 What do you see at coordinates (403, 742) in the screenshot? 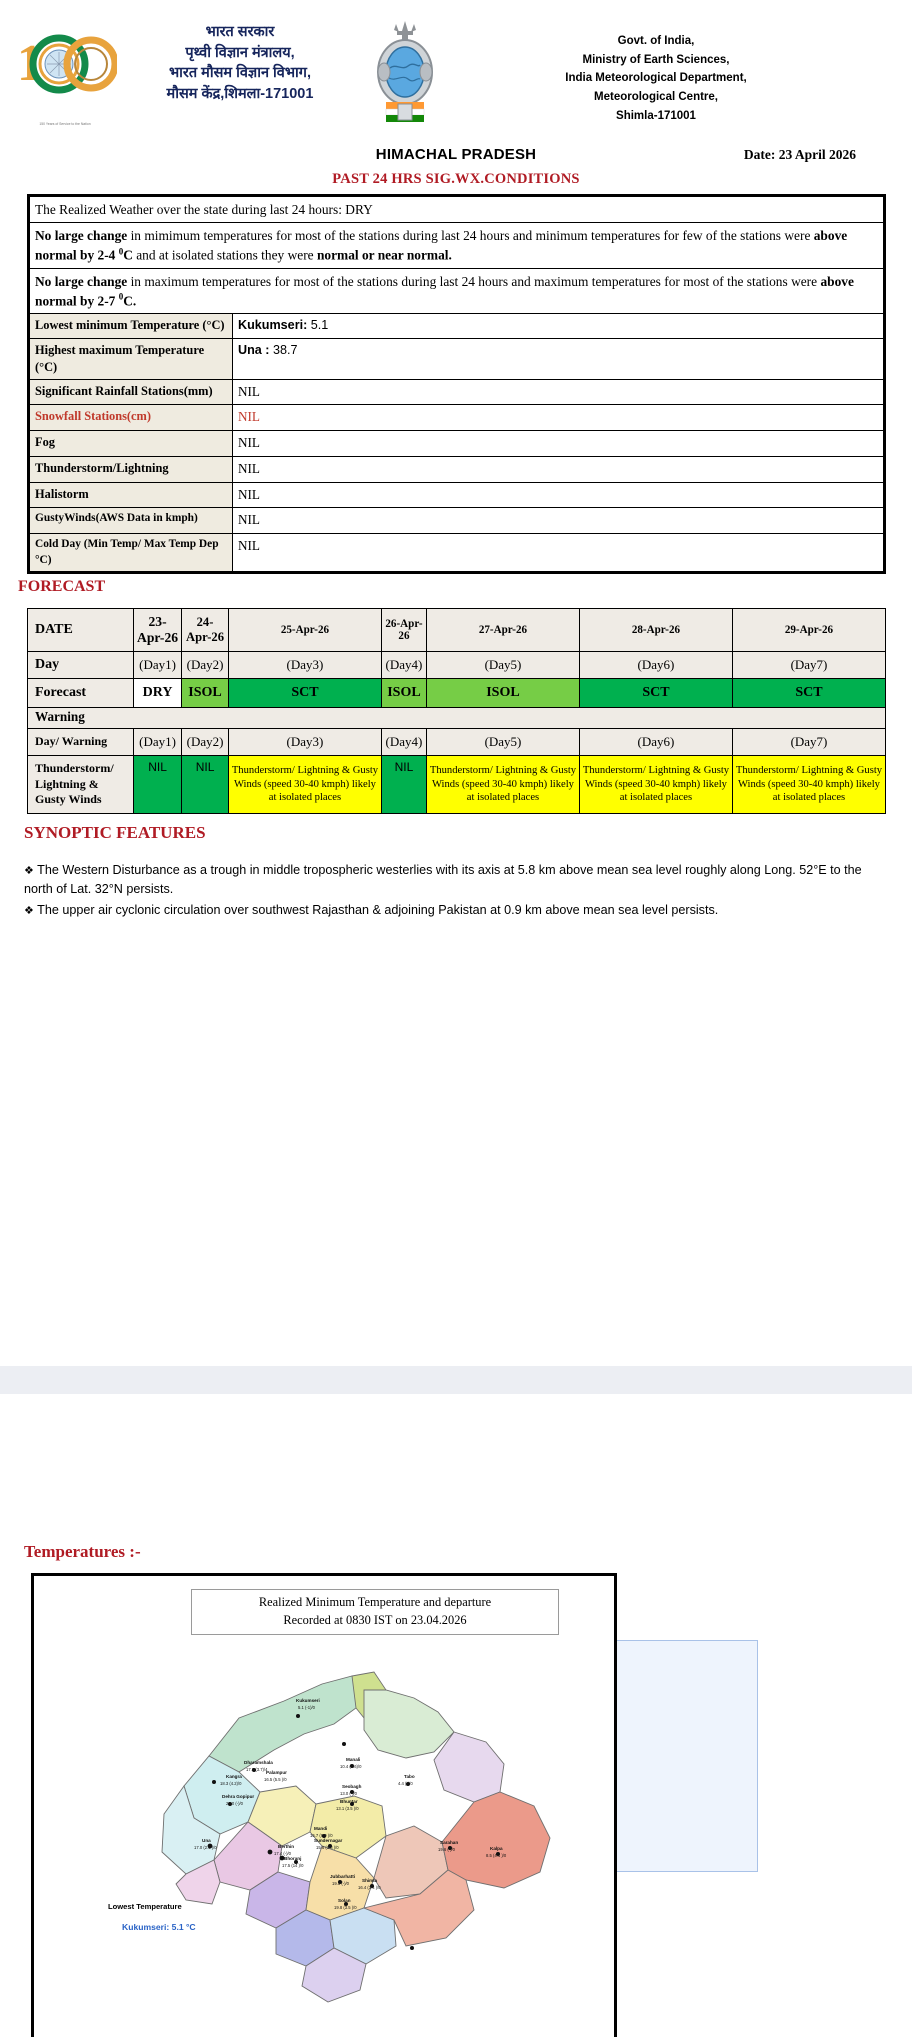
I see `warning-day-4: (Day4)` at bounding box center [403, 742].